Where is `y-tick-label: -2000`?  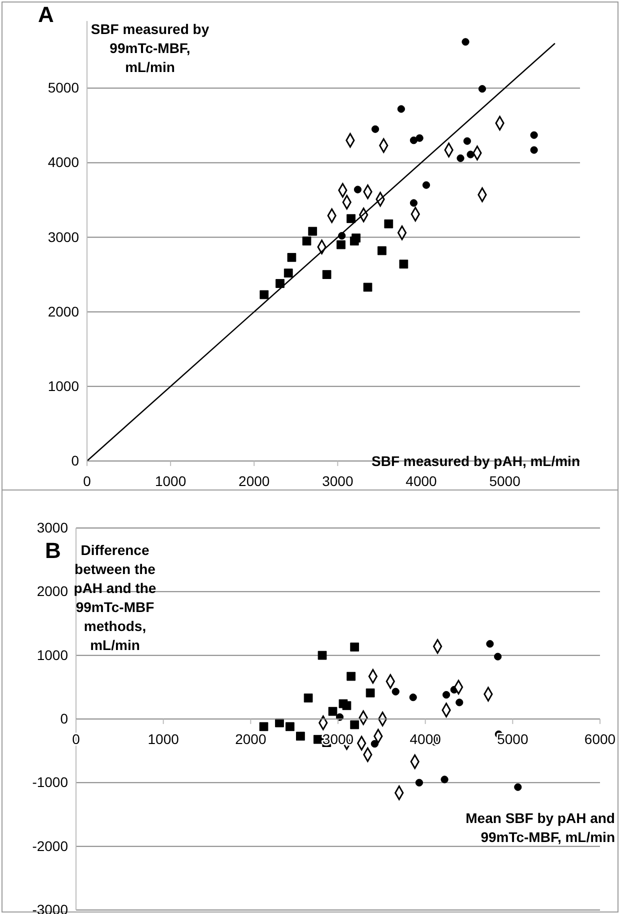
y-tick-label: -2000 is located at coordinates (50, 846).